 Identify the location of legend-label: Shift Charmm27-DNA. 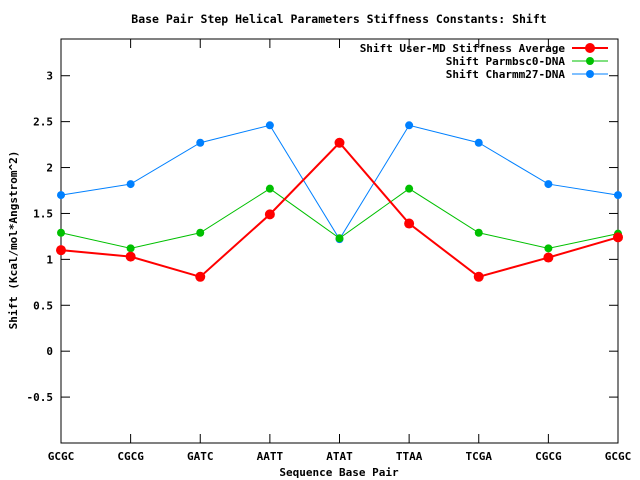
(506, 74).